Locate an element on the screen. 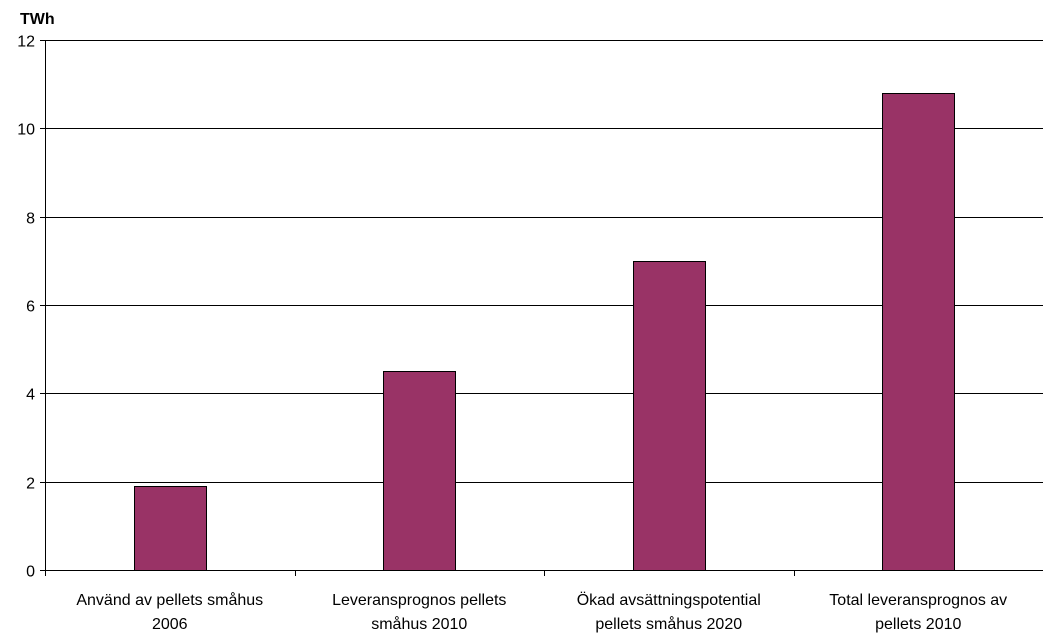 The image size is (1043, 635). y-axis-unit-label: TWh is located at coordinates (37, 19).